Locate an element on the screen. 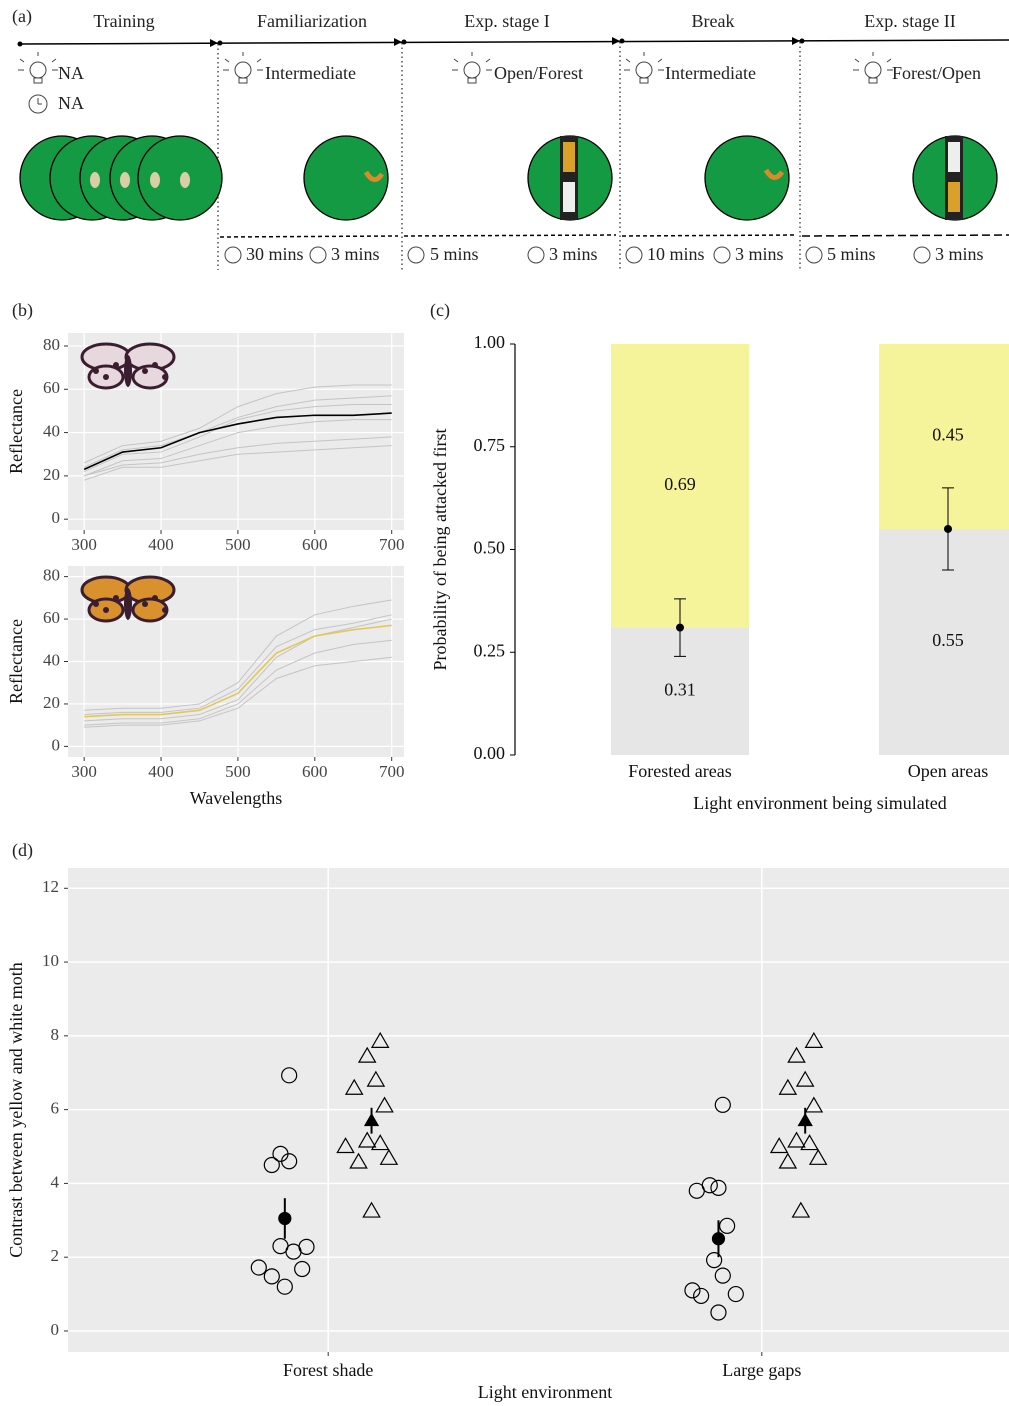  y-axis-label: Probability of being attacked first is located at coordinates (440, 550).